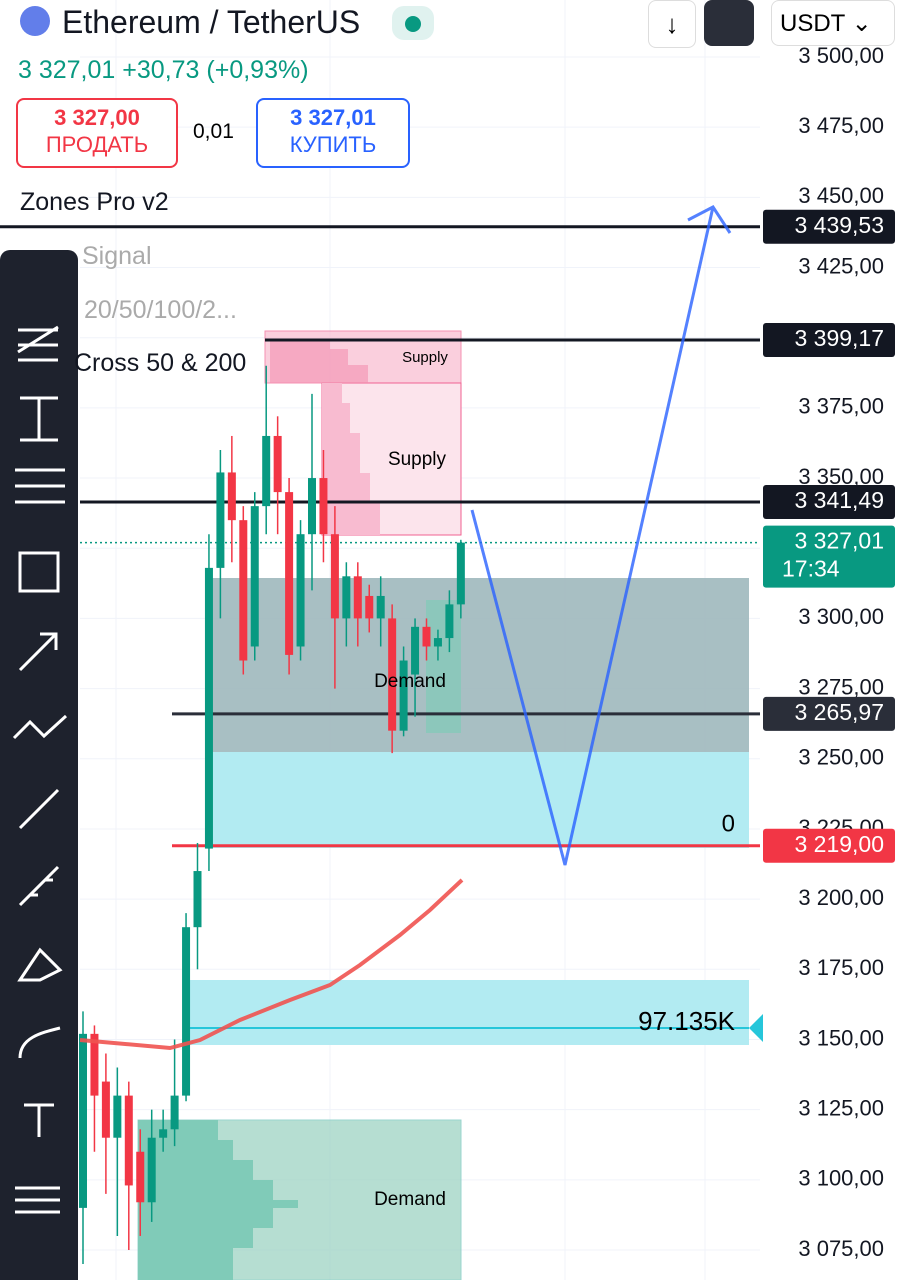  Describe the element at coordinates (839, 712) in the screenshot. I see `price-tag-label: 3 265,97` at that location.